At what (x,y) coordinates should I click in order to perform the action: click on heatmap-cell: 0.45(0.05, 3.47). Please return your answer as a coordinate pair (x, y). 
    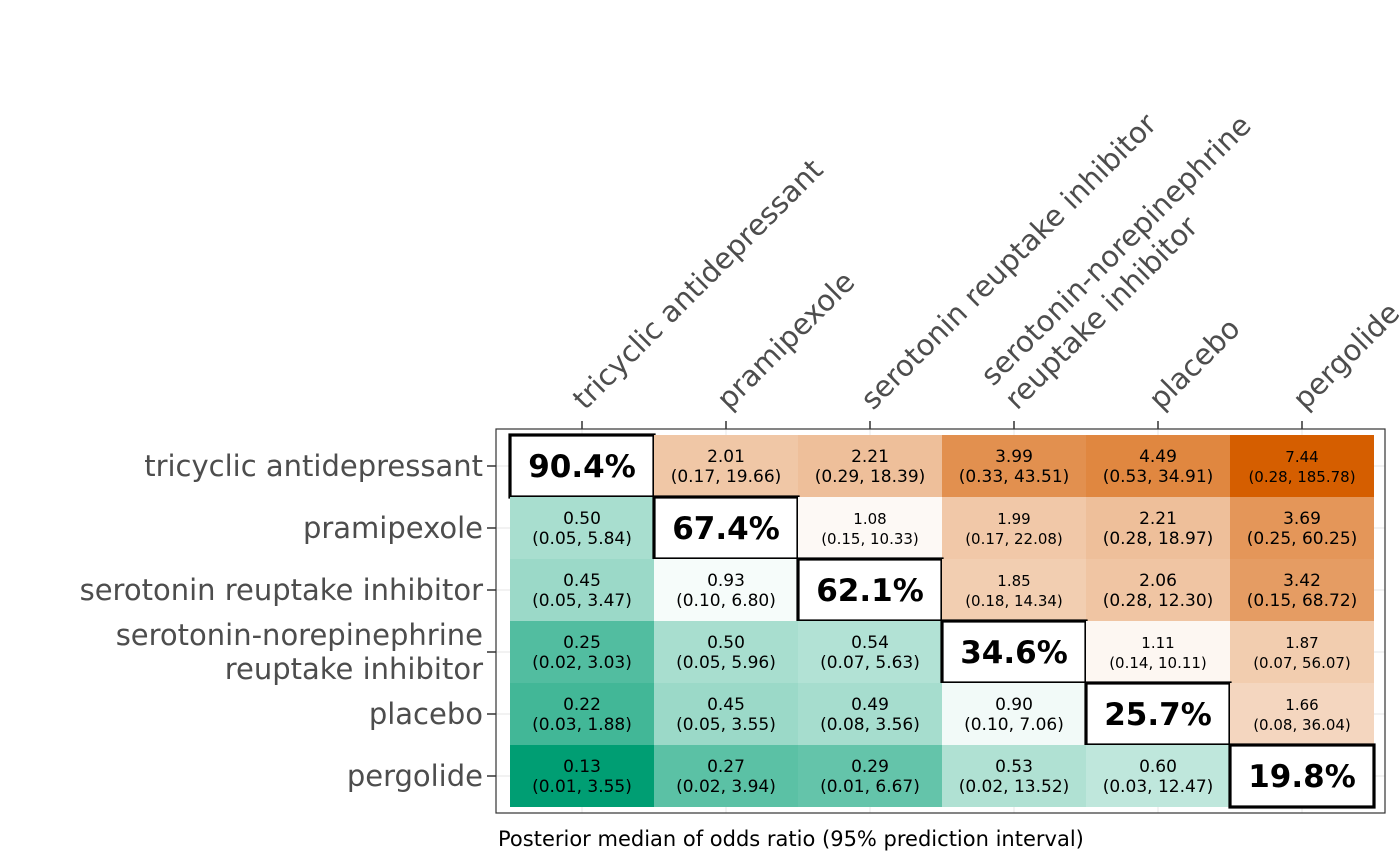
    Looking at the image, I should click on (582, 590).